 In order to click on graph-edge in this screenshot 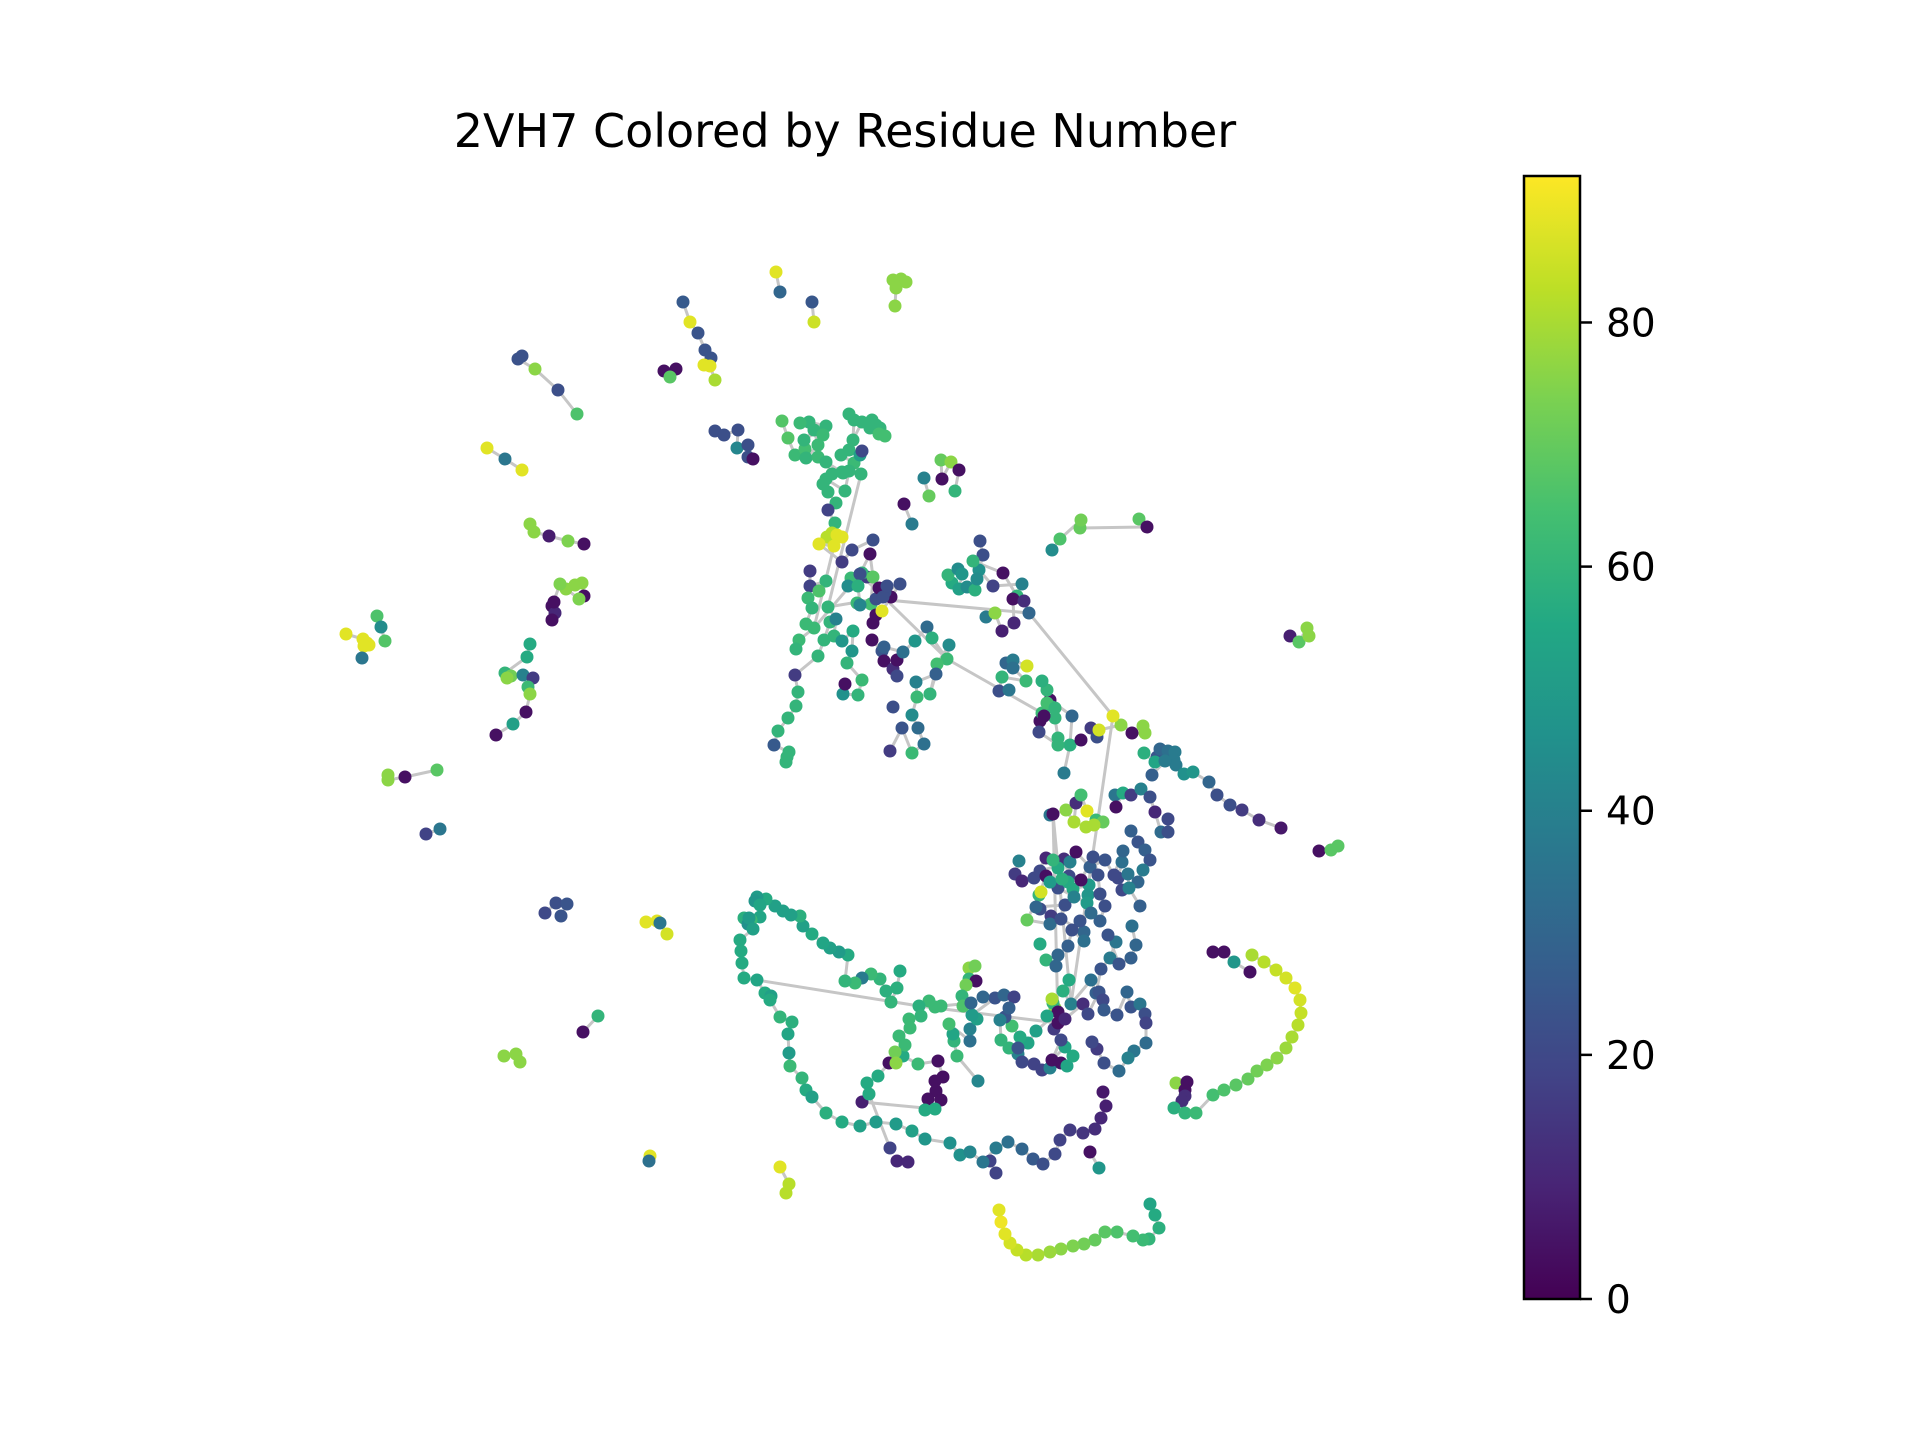, I will do `click(952, 606)`.